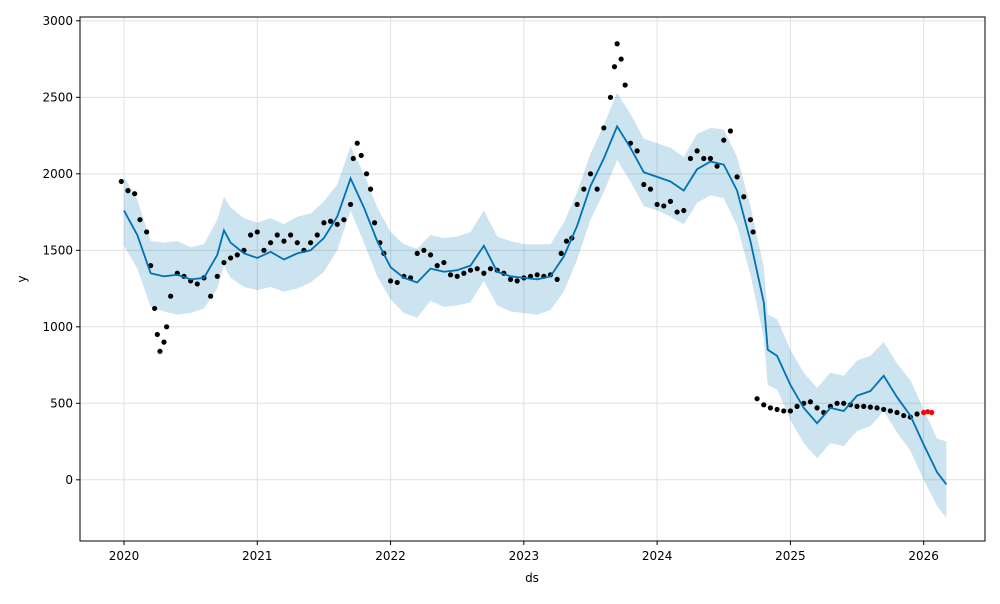  What do you see at coordinates (532, 578) in the screenshot?
I see `x-axis-label: ds` at bounding box center [532, 578].